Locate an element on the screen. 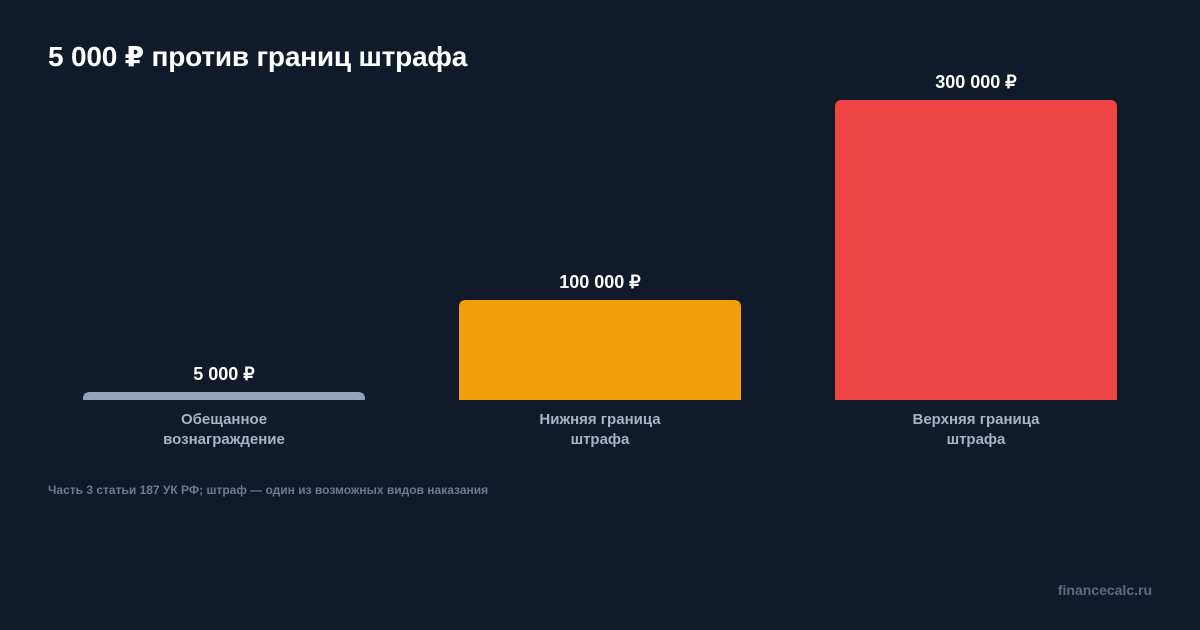  category-label: Верхняя граница is located at coordinates (977, 419).